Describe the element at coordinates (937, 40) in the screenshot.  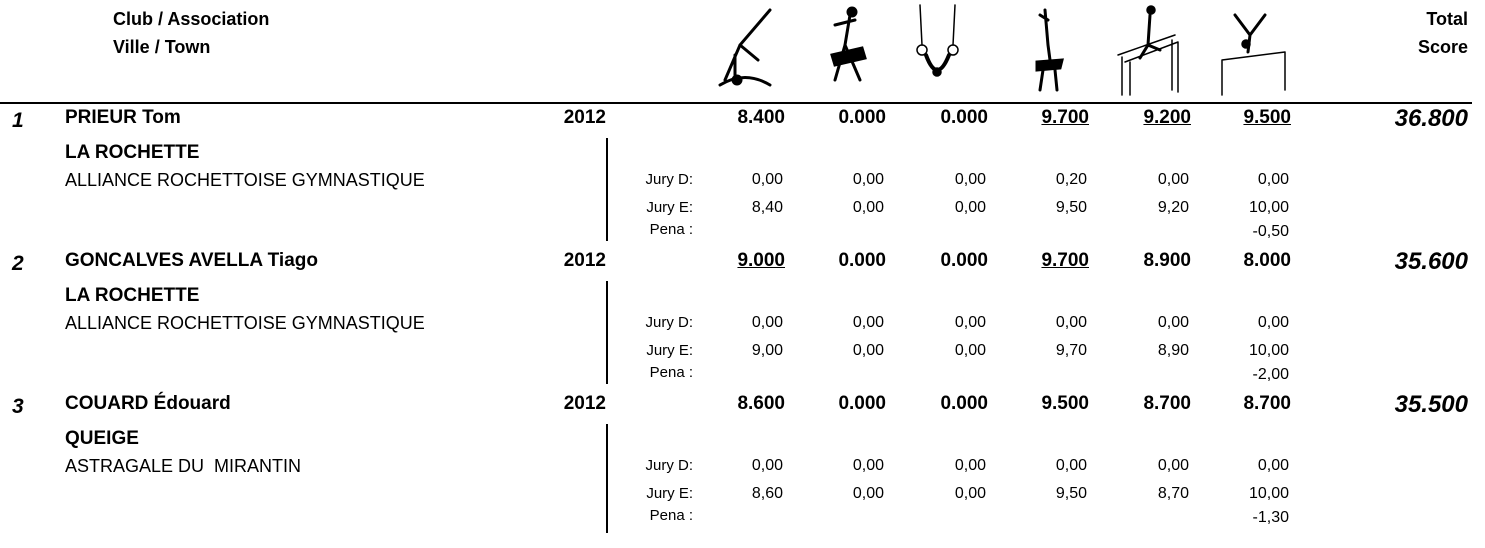
I see `rings-icon` at that location.